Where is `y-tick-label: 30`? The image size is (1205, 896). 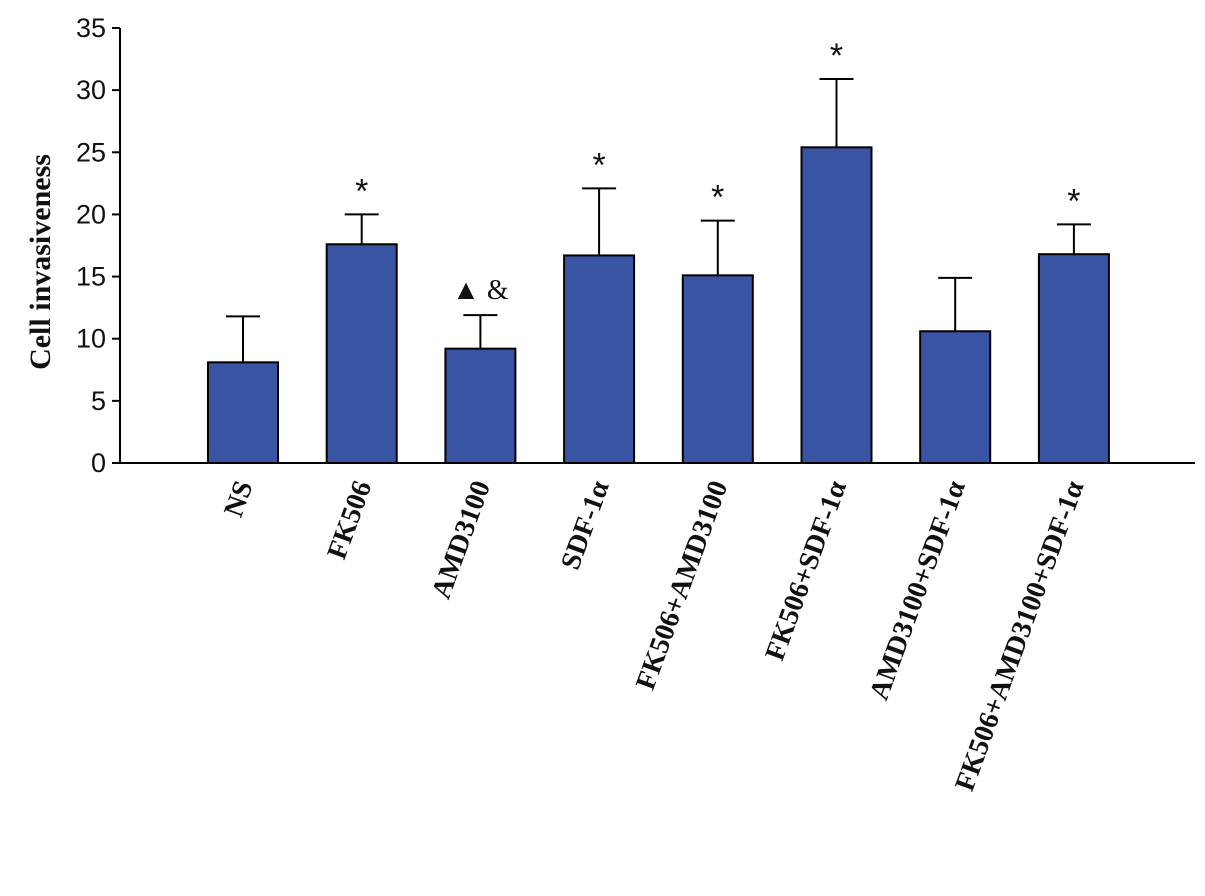 y-tick-label: 30 is located at coordinates (91, 90).